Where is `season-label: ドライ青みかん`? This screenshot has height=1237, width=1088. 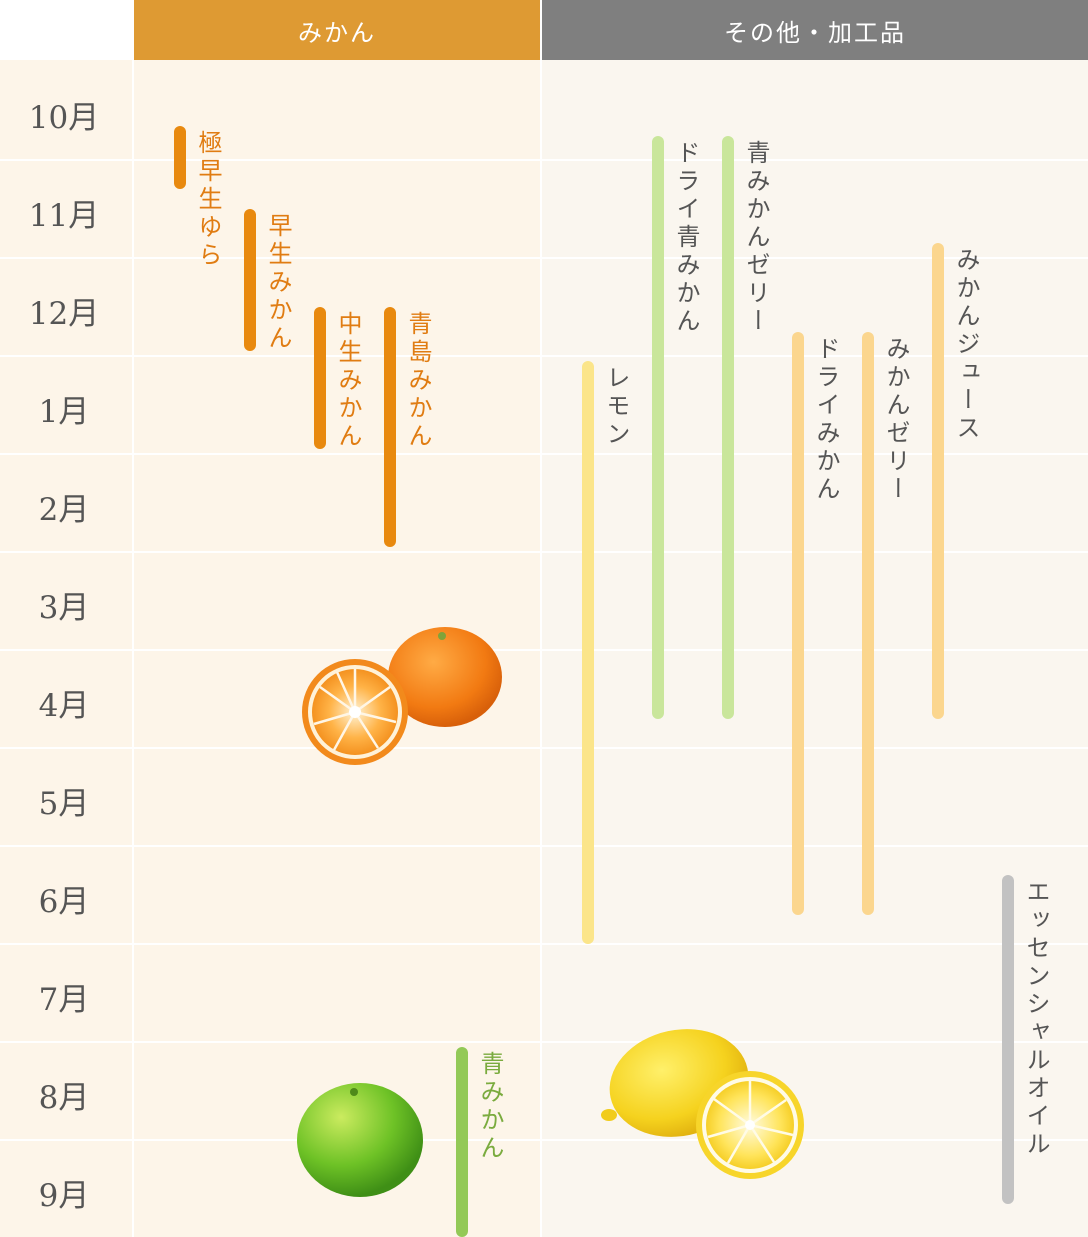
season-label: ドライ青みかん is located at coordinates (686, 237).